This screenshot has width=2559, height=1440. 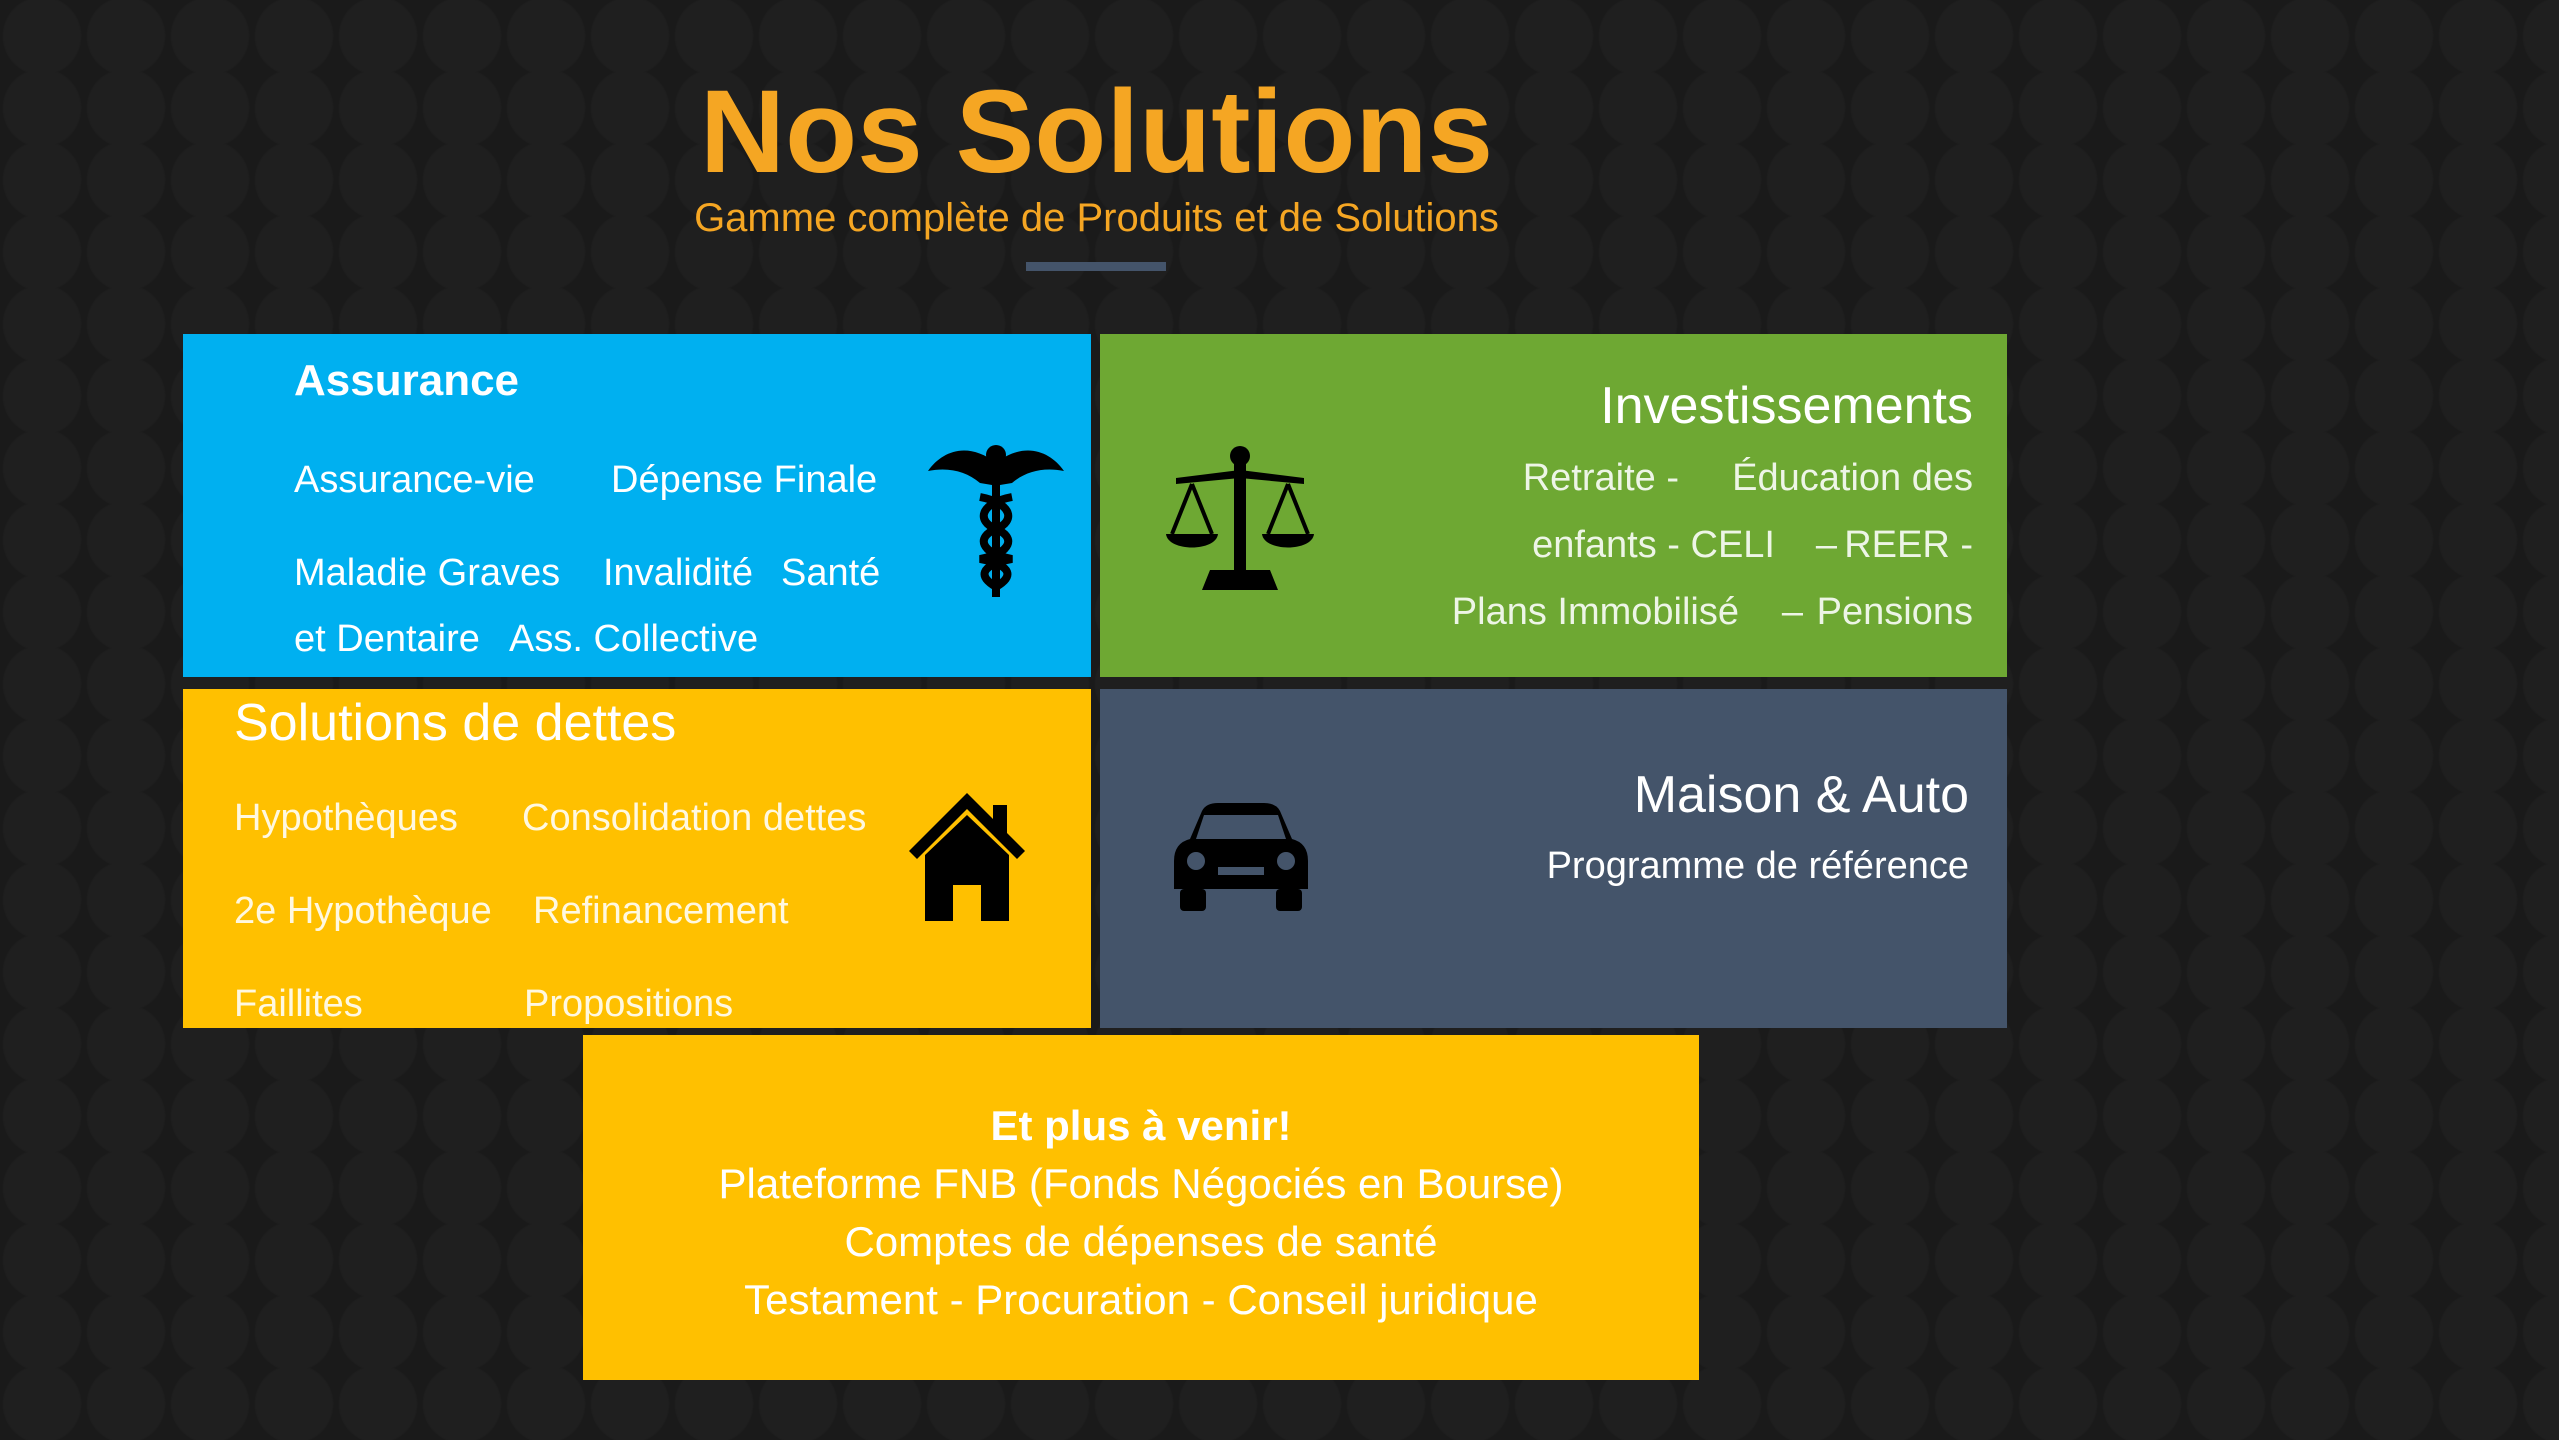 What do you see at coordinates (661, 911) in the screenshot?
I see `dettes-item: Refinancement` at bounding box center [661, 911].